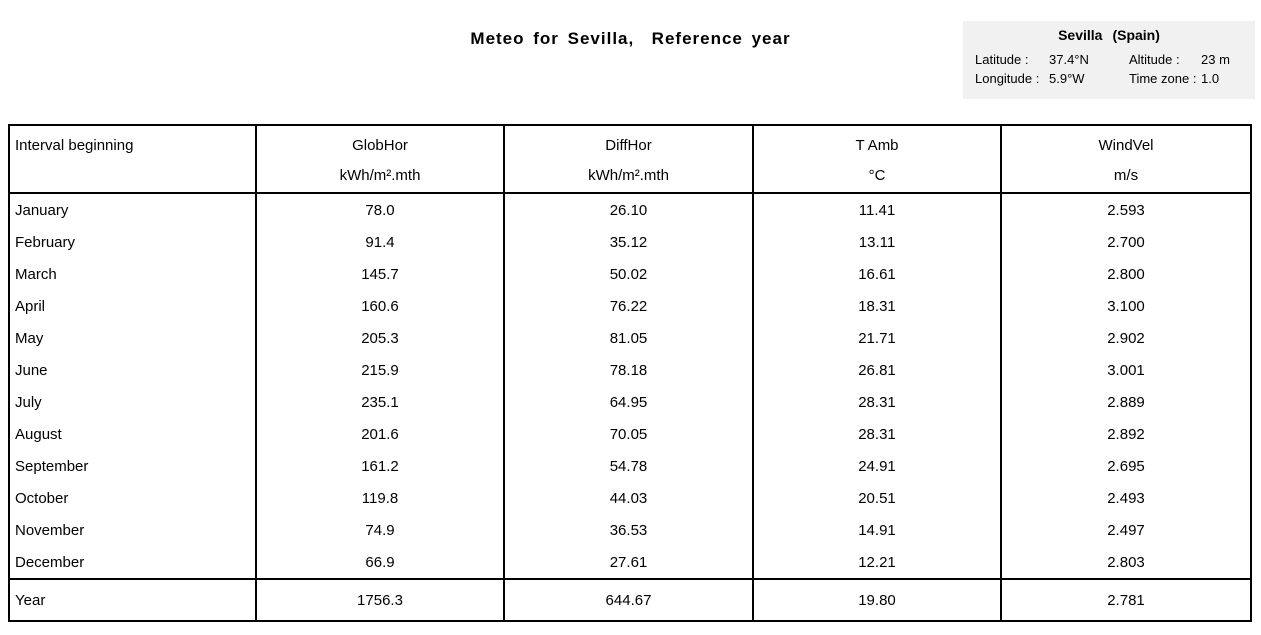  What do you see at coordinates (379, 274) in the screenshot?
I see `value-cell: 145.7` at bounding box center [379, 274].